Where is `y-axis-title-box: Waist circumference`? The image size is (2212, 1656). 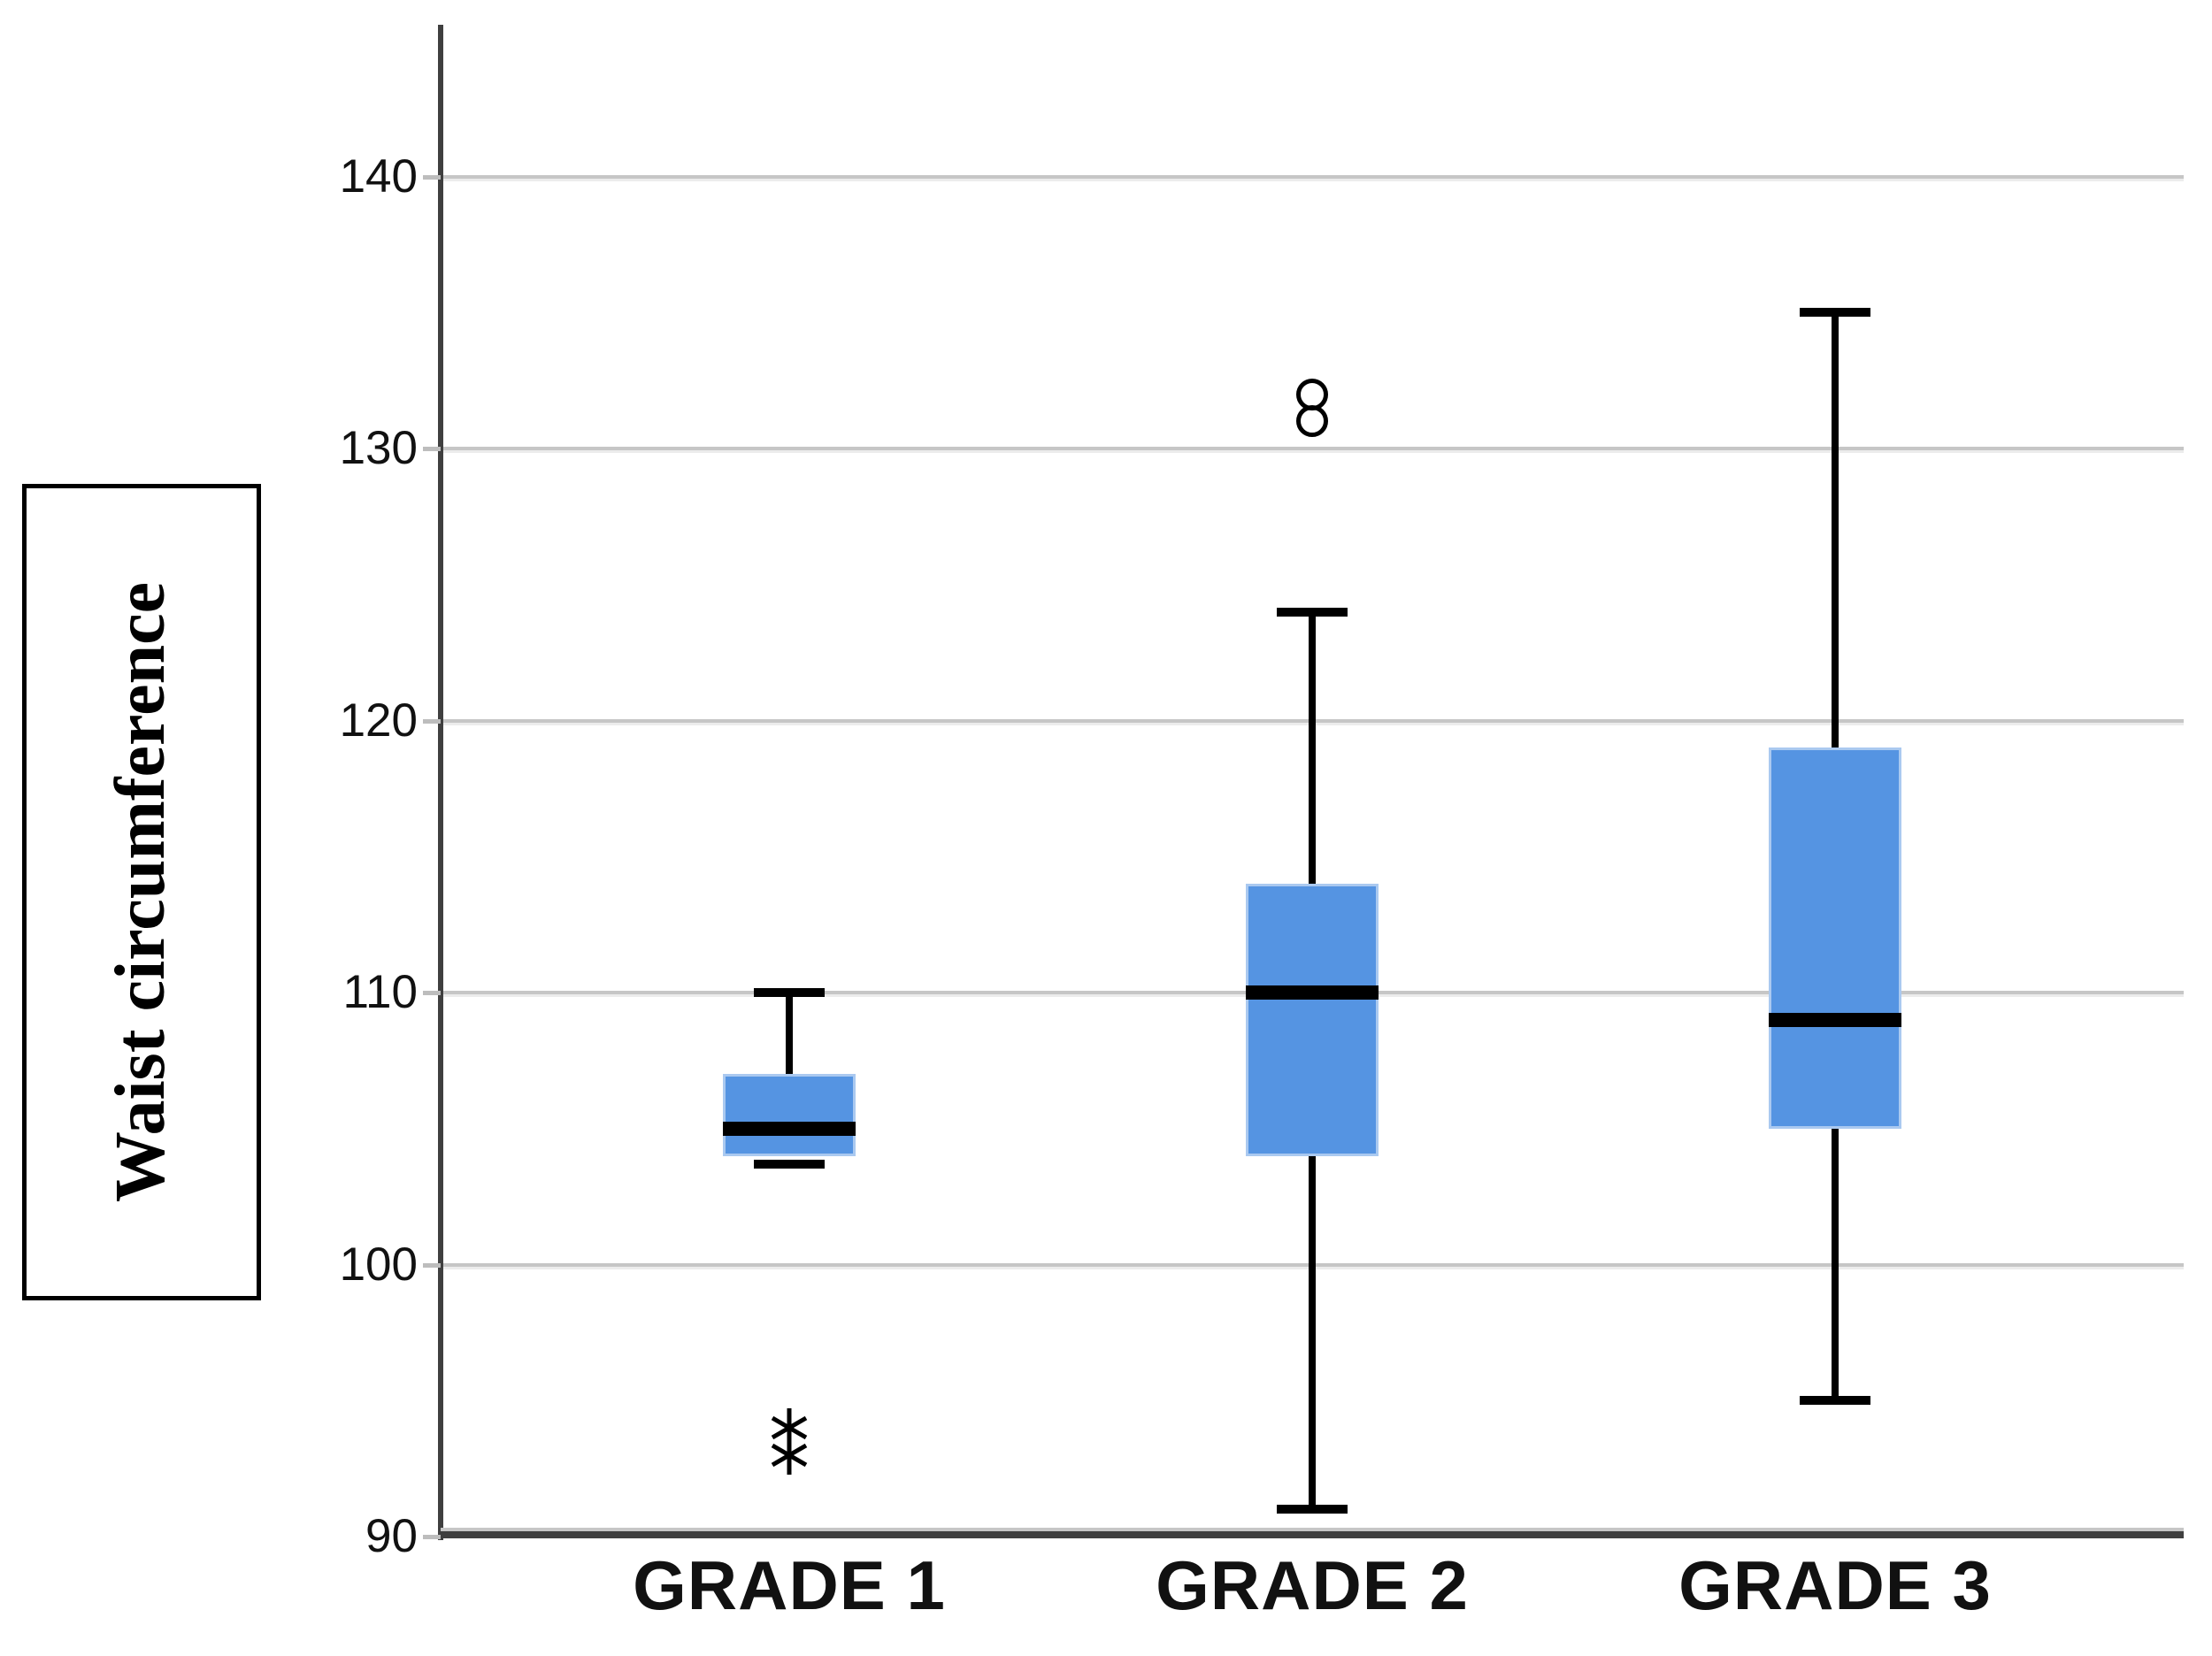 y-axis-title-box: Waist circumference is located at coordinates (142, 892).